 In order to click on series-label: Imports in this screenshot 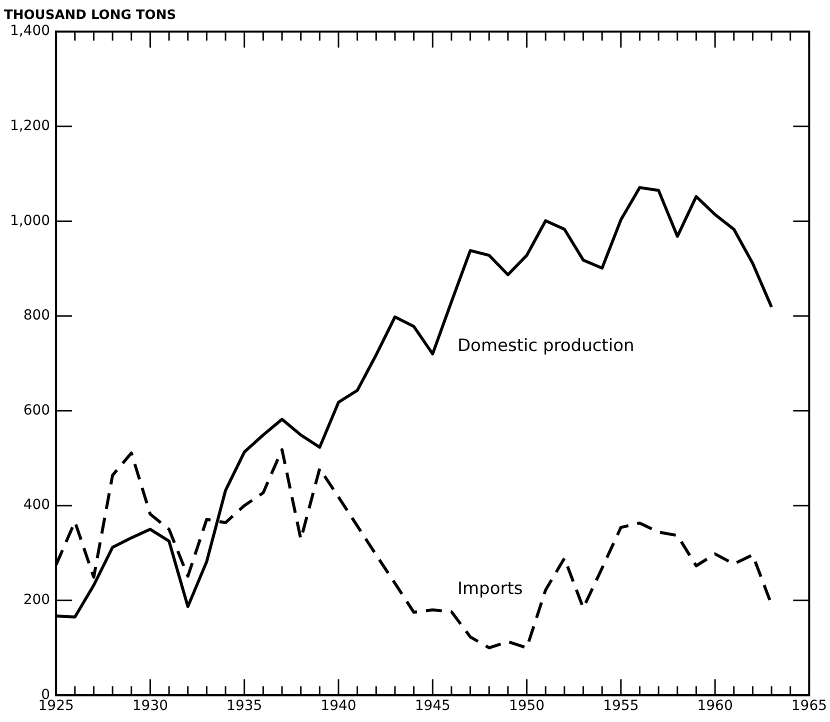, I will do `click(490, 589)`.